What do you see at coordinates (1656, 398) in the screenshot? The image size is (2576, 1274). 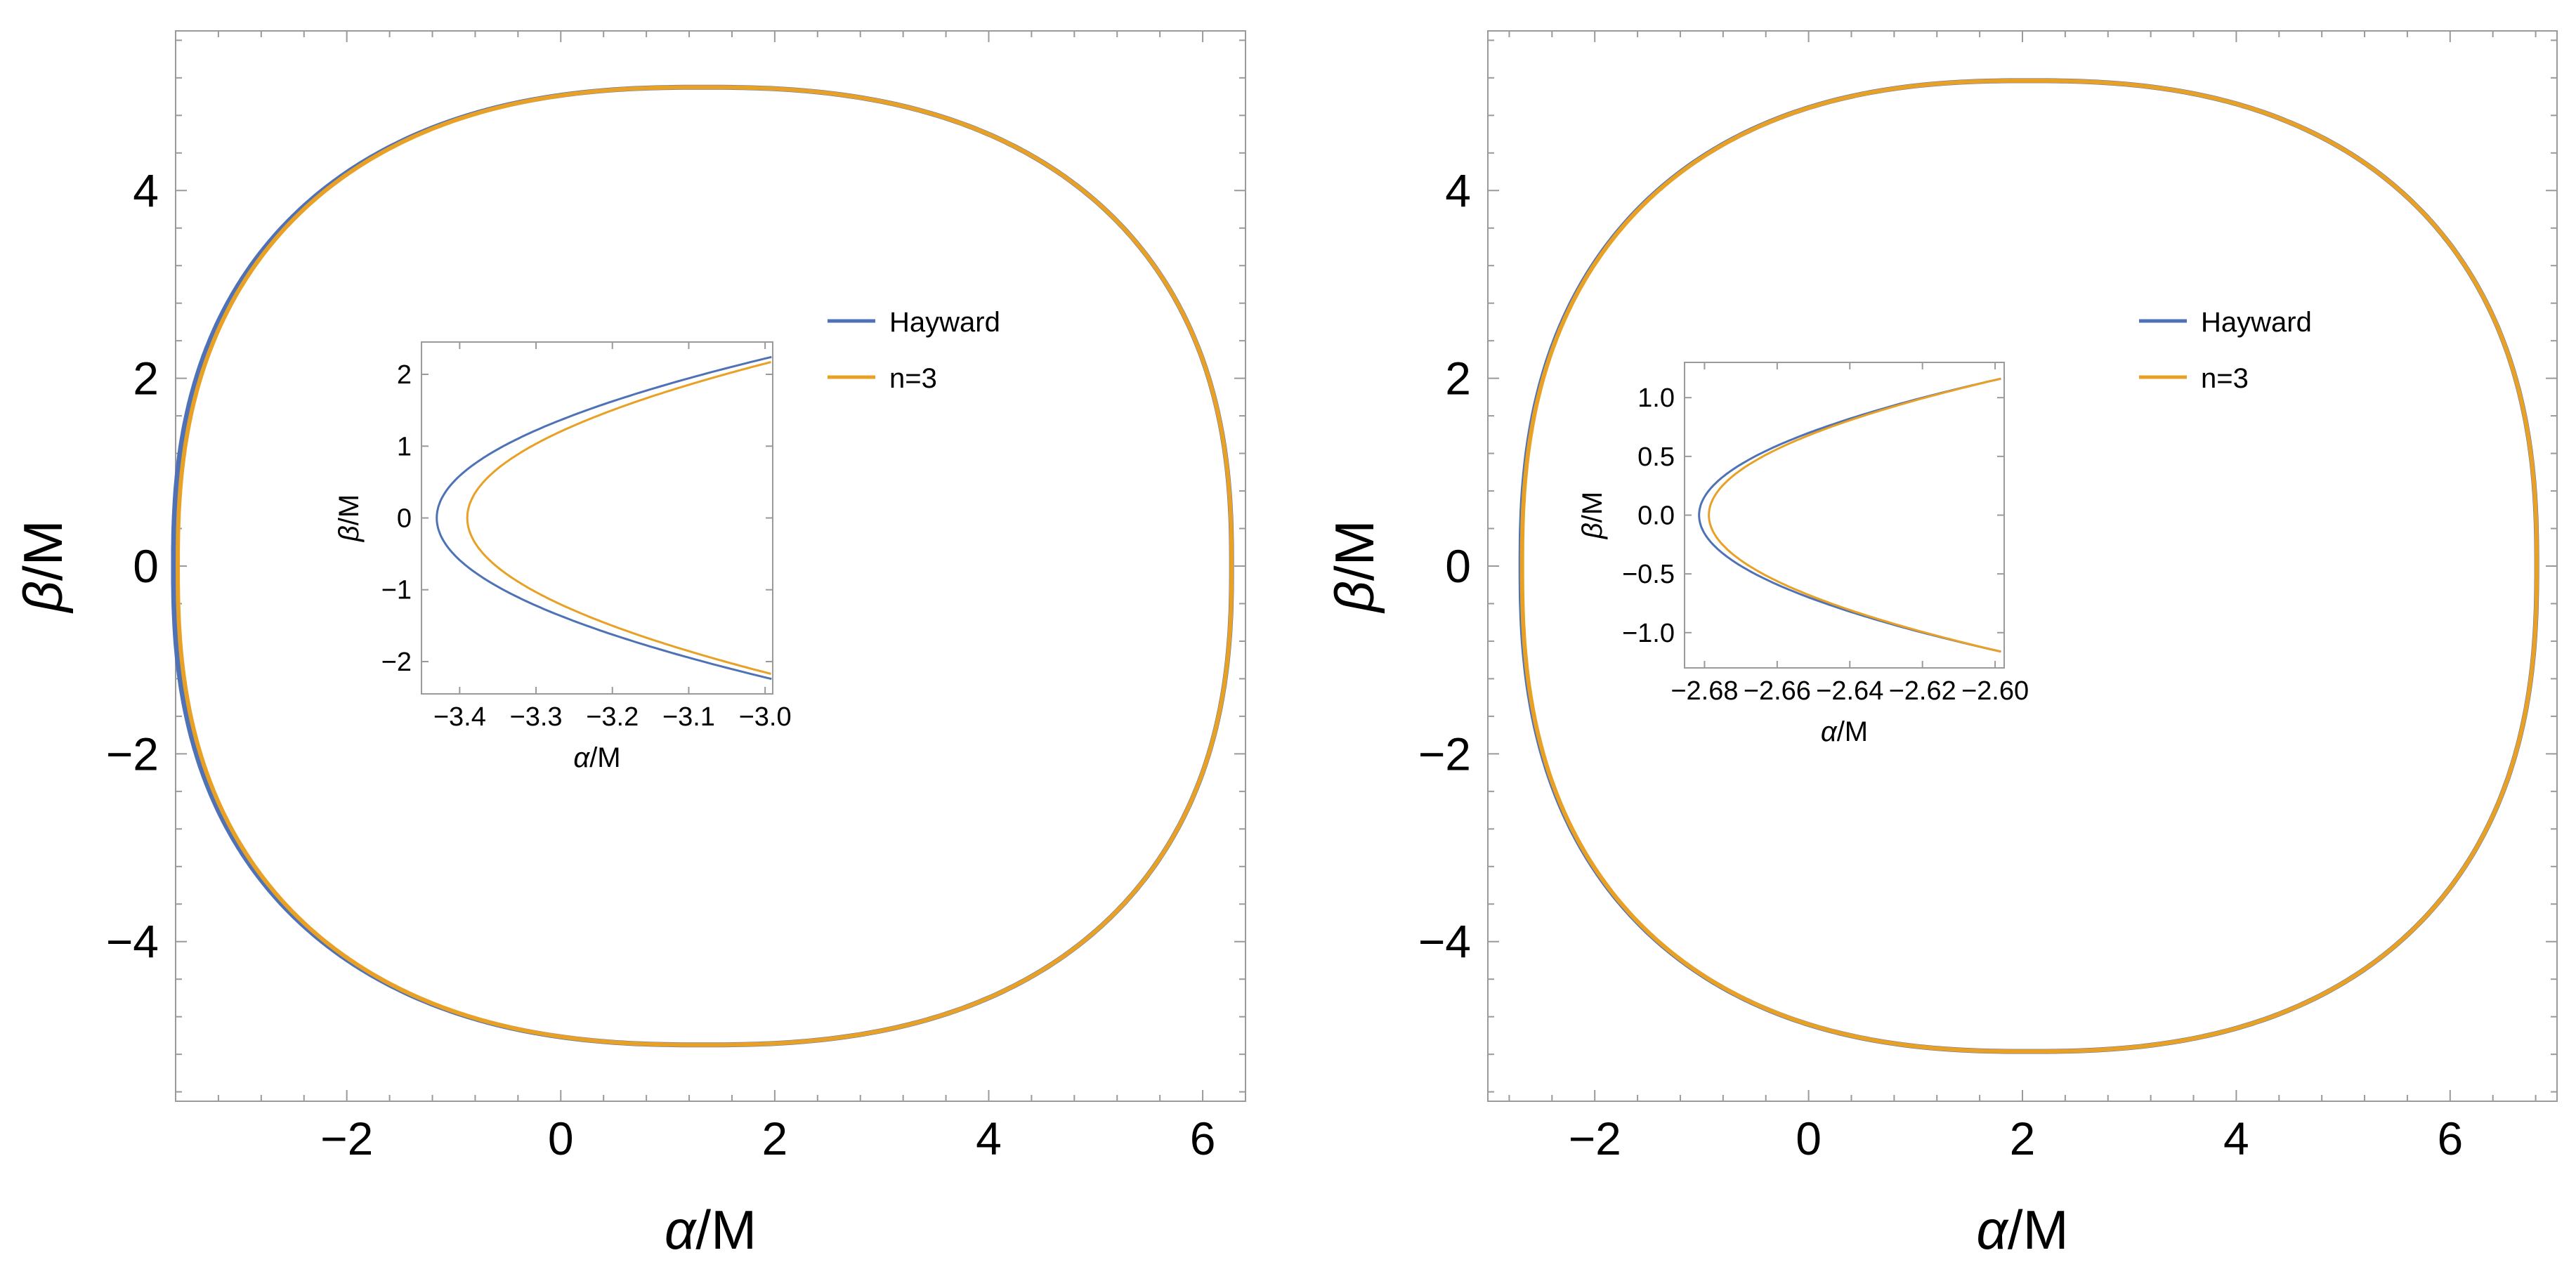 I see `inset-y-tick-label: 1.0` at bounding box center [1656, 398].